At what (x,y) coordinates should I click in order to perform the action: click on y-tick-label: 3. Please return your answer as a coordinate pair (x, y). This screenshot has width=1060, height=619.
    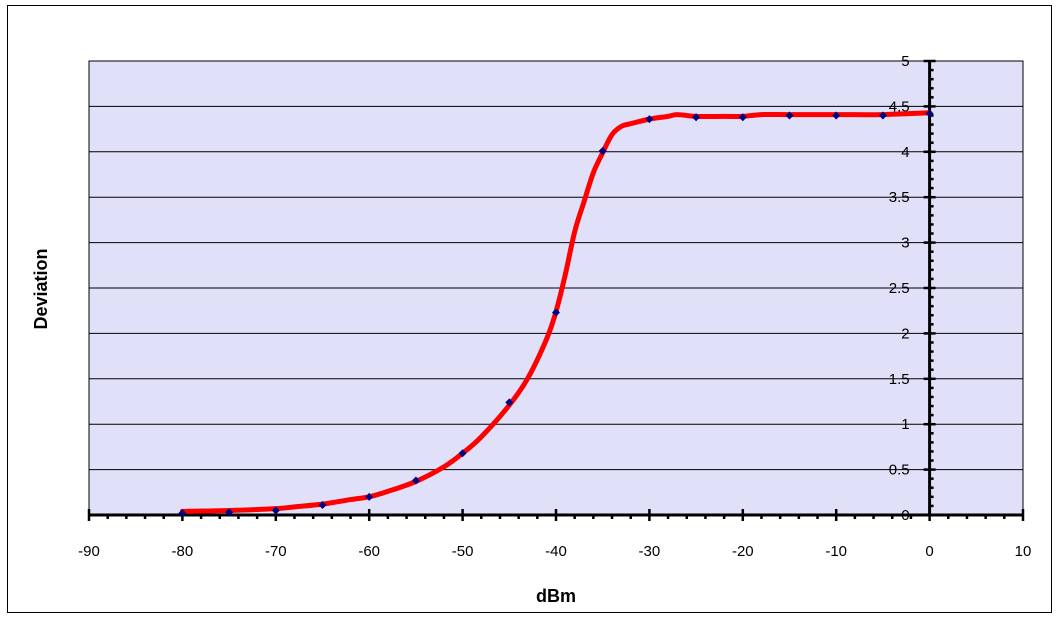
    Looking at the image, I should click on (905, 243).